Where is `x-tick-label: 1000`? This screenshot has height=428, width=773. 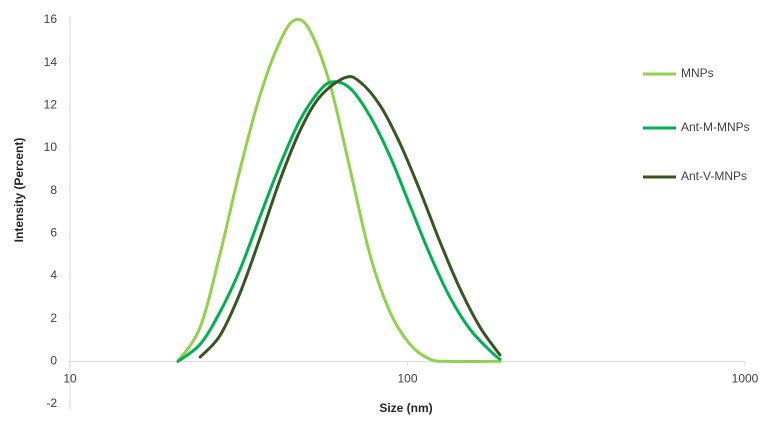 x-tick-label: 1000 is located at coordinates (745, 379).